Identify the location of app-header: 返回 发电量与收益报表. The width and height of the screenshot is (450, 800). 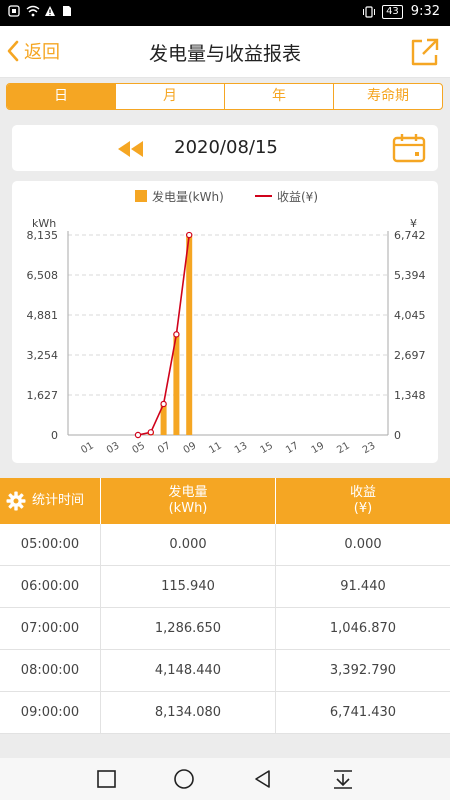
(225, 52).